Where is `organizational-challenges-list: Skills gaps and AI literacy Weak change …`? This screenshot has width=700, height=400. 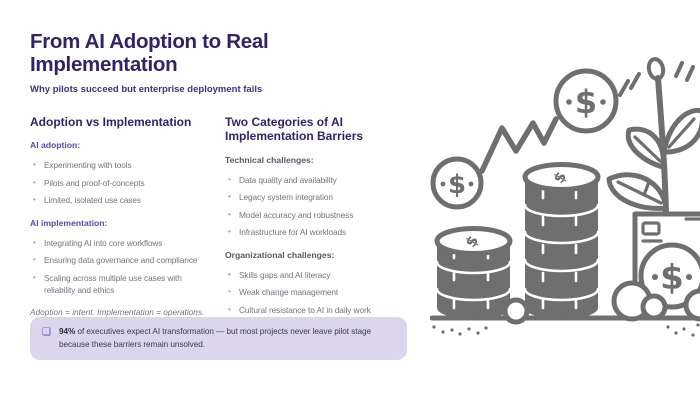 organizational-challenges-list: Skills gaps and AI literacy Weak change … is located at coordinates (315, 292).